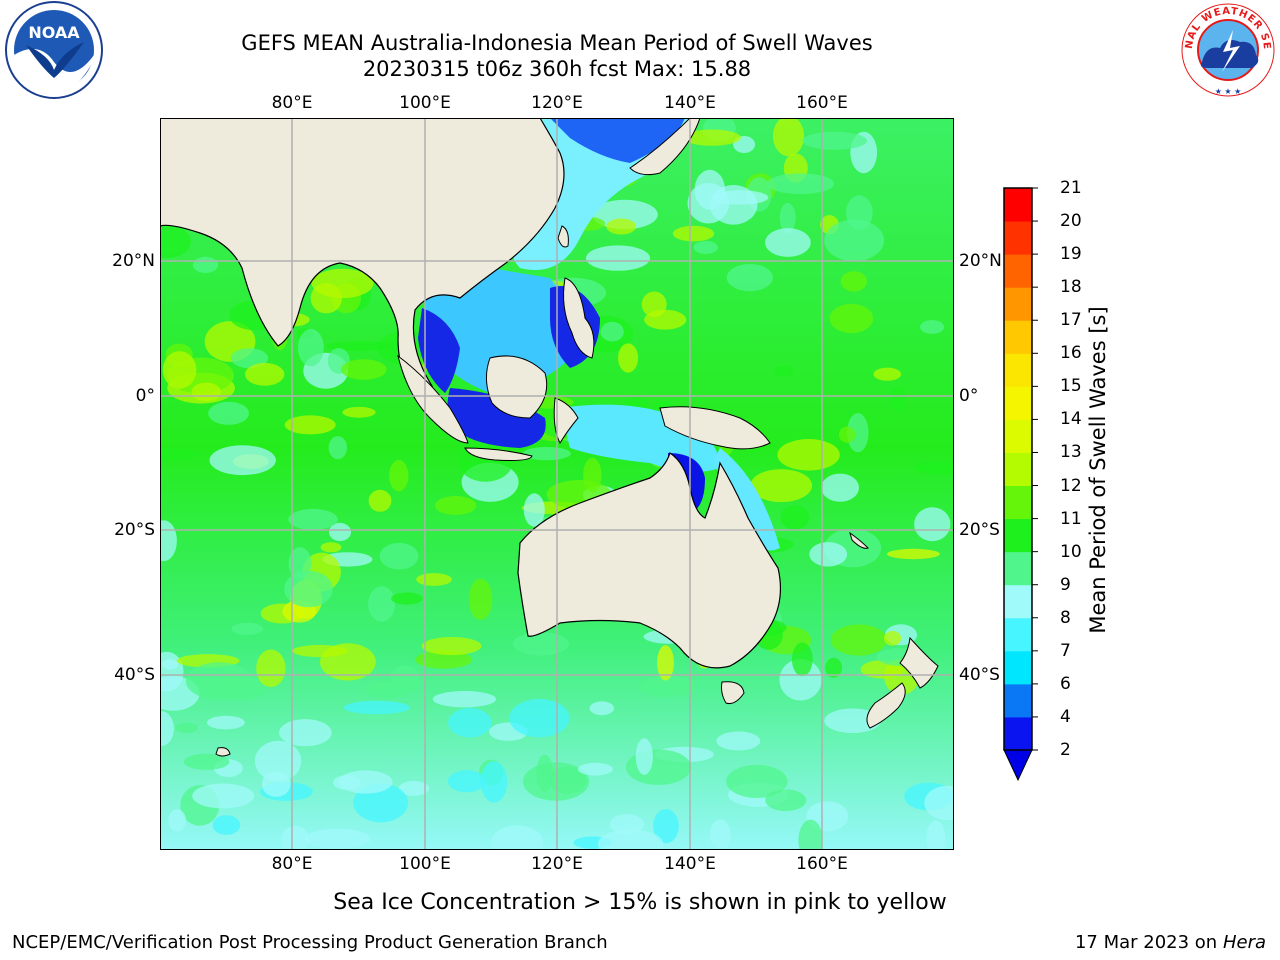 Image resolution: width=1280 pixels, height=960 pixels. Describe the element at coordinates (1018, 765) in the screenshot. I see `colorbar-under-arrow` at that location.